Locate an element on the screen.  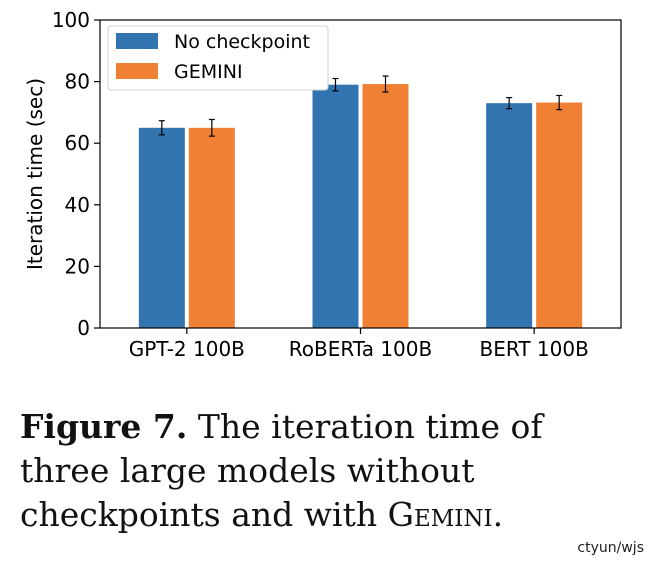
y-axis-title: Iteration time (sec) is located at coordinates (35, 174).